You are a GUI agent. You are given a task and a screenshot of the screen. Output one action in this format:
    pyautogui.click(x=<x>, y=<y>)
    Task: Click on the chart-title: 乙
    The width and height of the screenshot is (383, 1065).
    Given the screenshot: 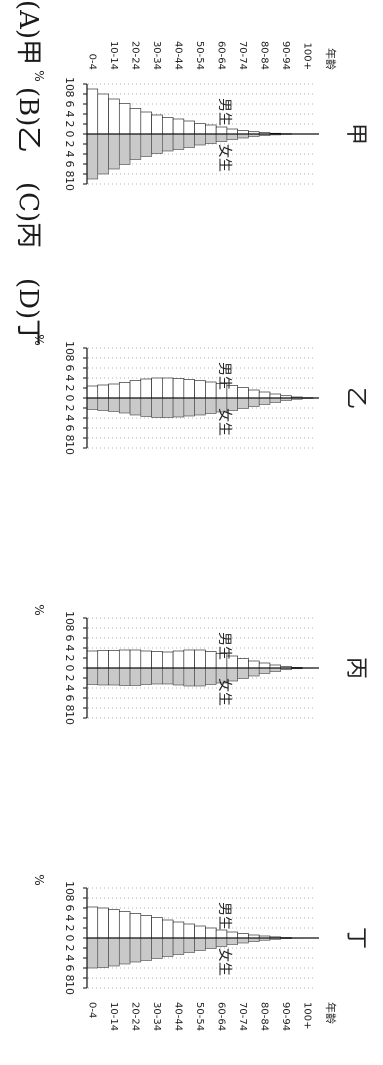 What is the action you would take?
    pyautogui.click(x=355, y=398)
    